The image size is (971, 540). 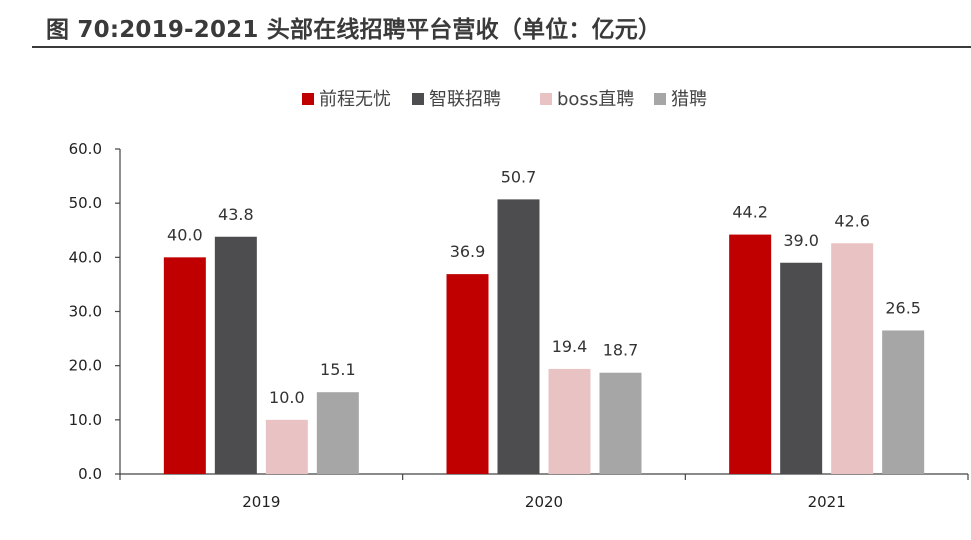 What do you see at coordinates (801, 240) in the screenshot?
I see `data-label: 39.0` at bounding box center [801, 240].